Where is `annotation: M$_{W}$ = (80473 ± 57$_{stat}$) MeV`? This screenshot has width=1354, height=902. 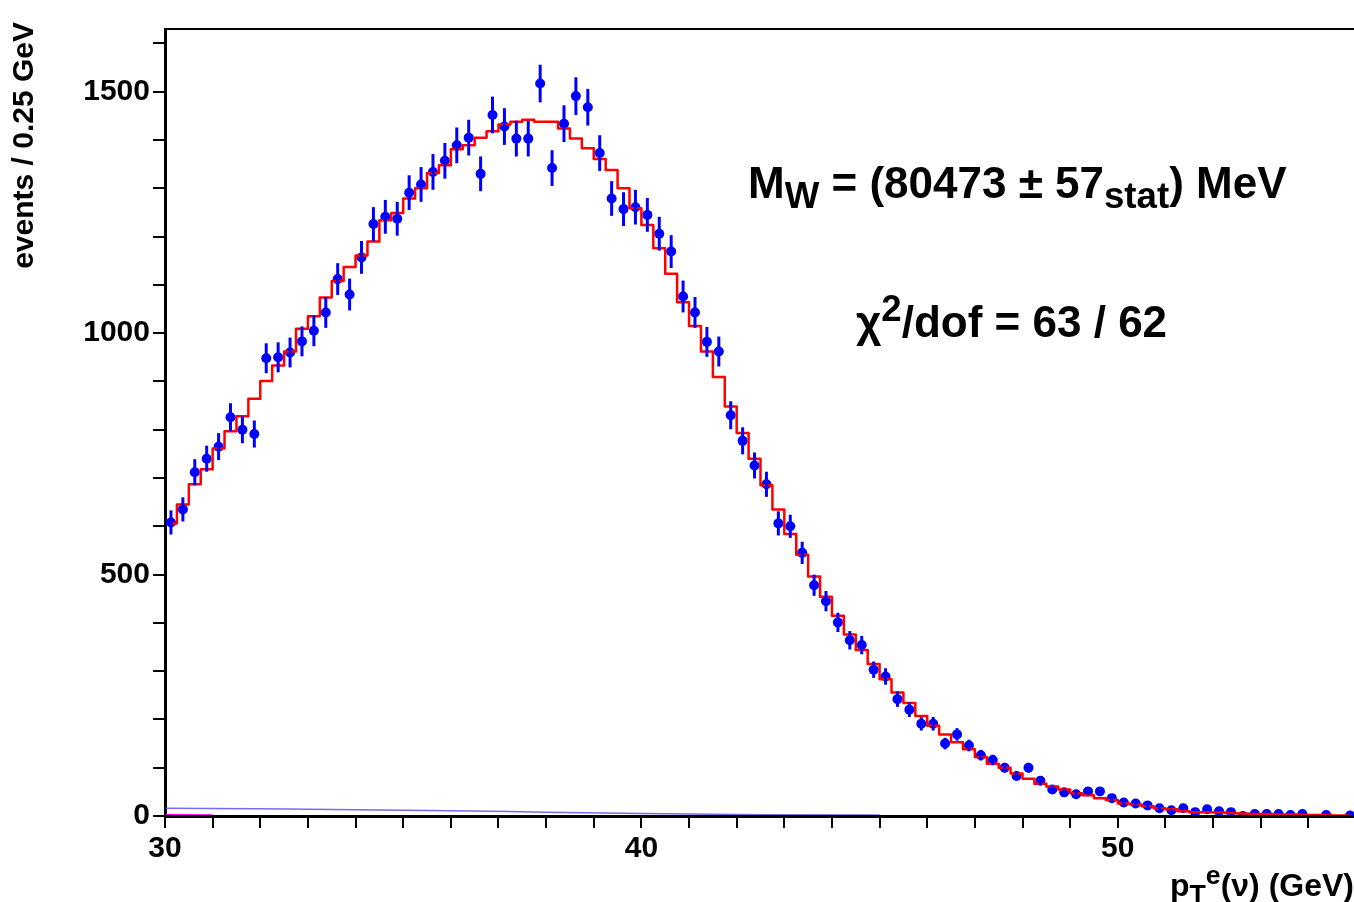
annotation: M$_{W}$ = (80473 ± 57$_{stat}$) MeV is located at coordinates (1017, 187).